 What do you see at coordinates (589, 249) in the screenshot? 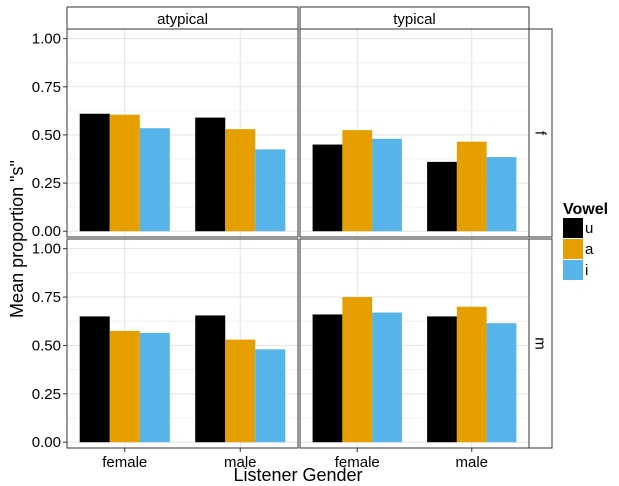
I see `legend-label-a: a` at bounding box center [589, 249].